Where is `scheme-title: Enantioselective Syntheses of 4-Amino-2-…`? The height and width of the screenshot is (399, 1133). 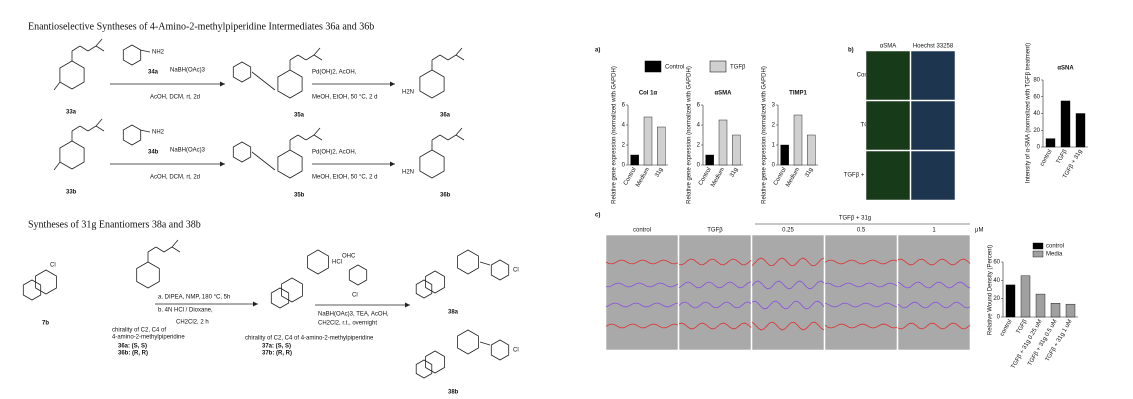 scheme-title: Enantioselective Syntheses of 4-Amino-2-… is located at coordinates (201, 26).